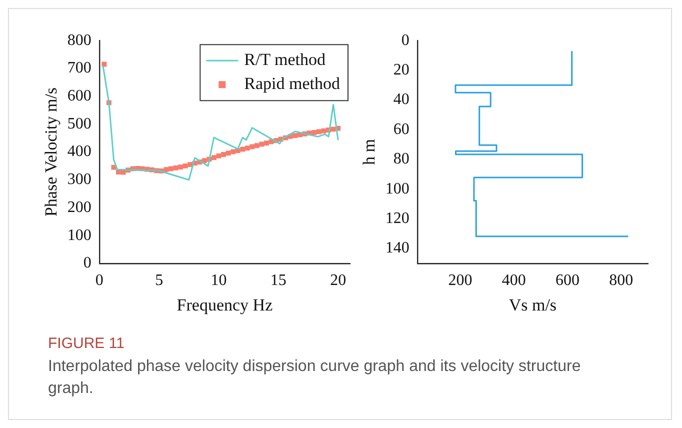  What do you see at coordinates (79, 123) in the screenshot?
I see `y-tick-label: 500` at bounding box center [79, 123].